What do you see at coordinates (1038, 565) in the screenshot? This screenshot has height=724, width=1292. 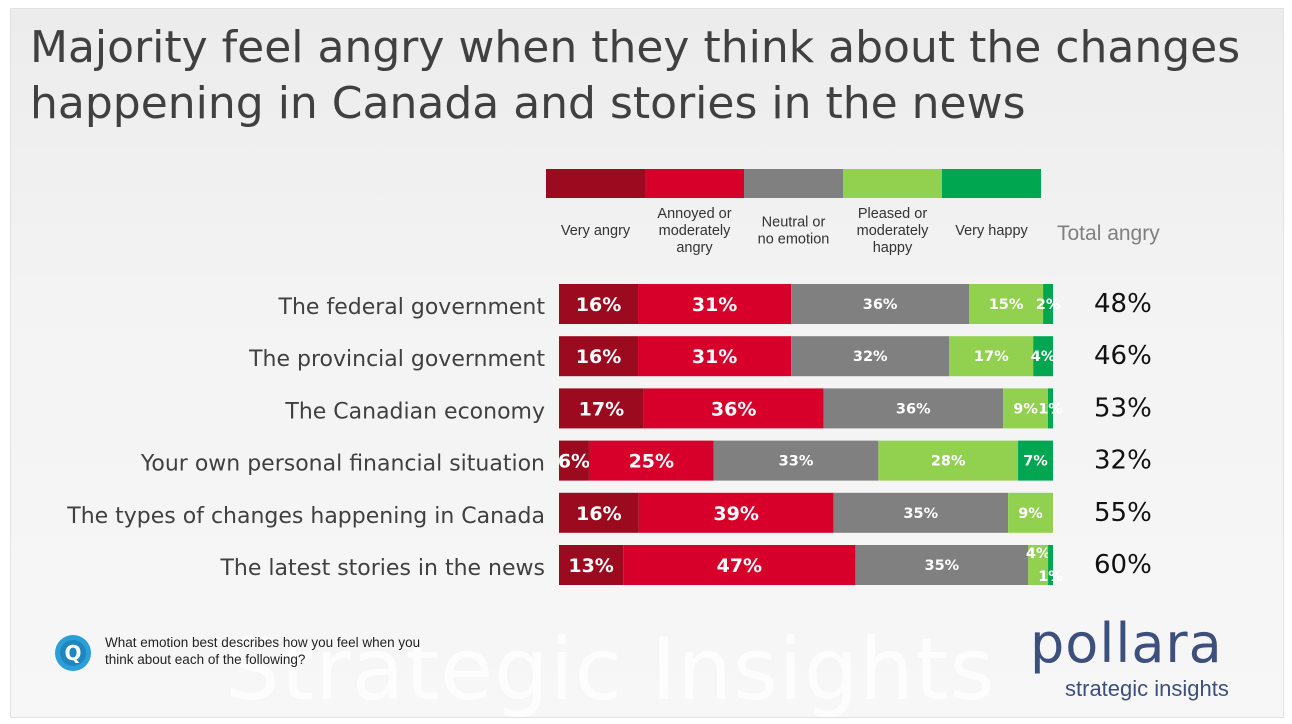 I see `bar-r6-s4` at bounding box center [1038, 565].